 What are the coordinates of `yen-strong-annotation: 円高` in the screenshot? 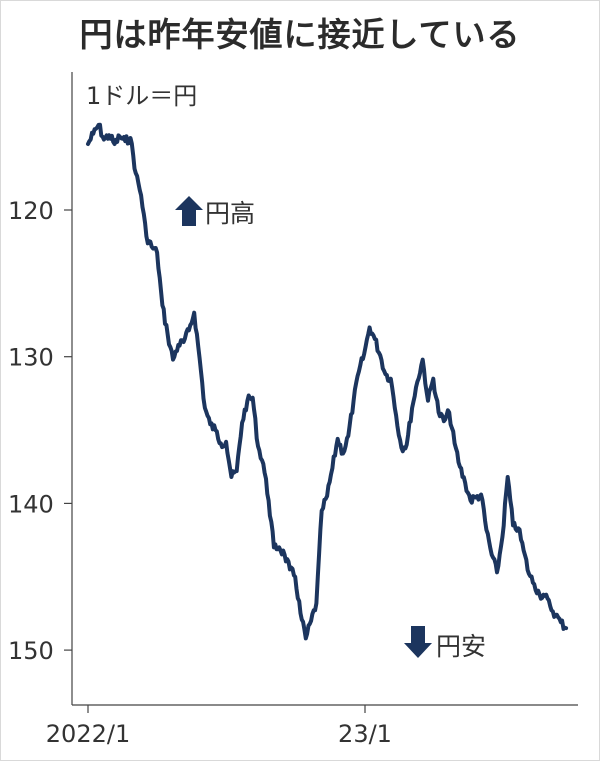 It's located at (215, 212).